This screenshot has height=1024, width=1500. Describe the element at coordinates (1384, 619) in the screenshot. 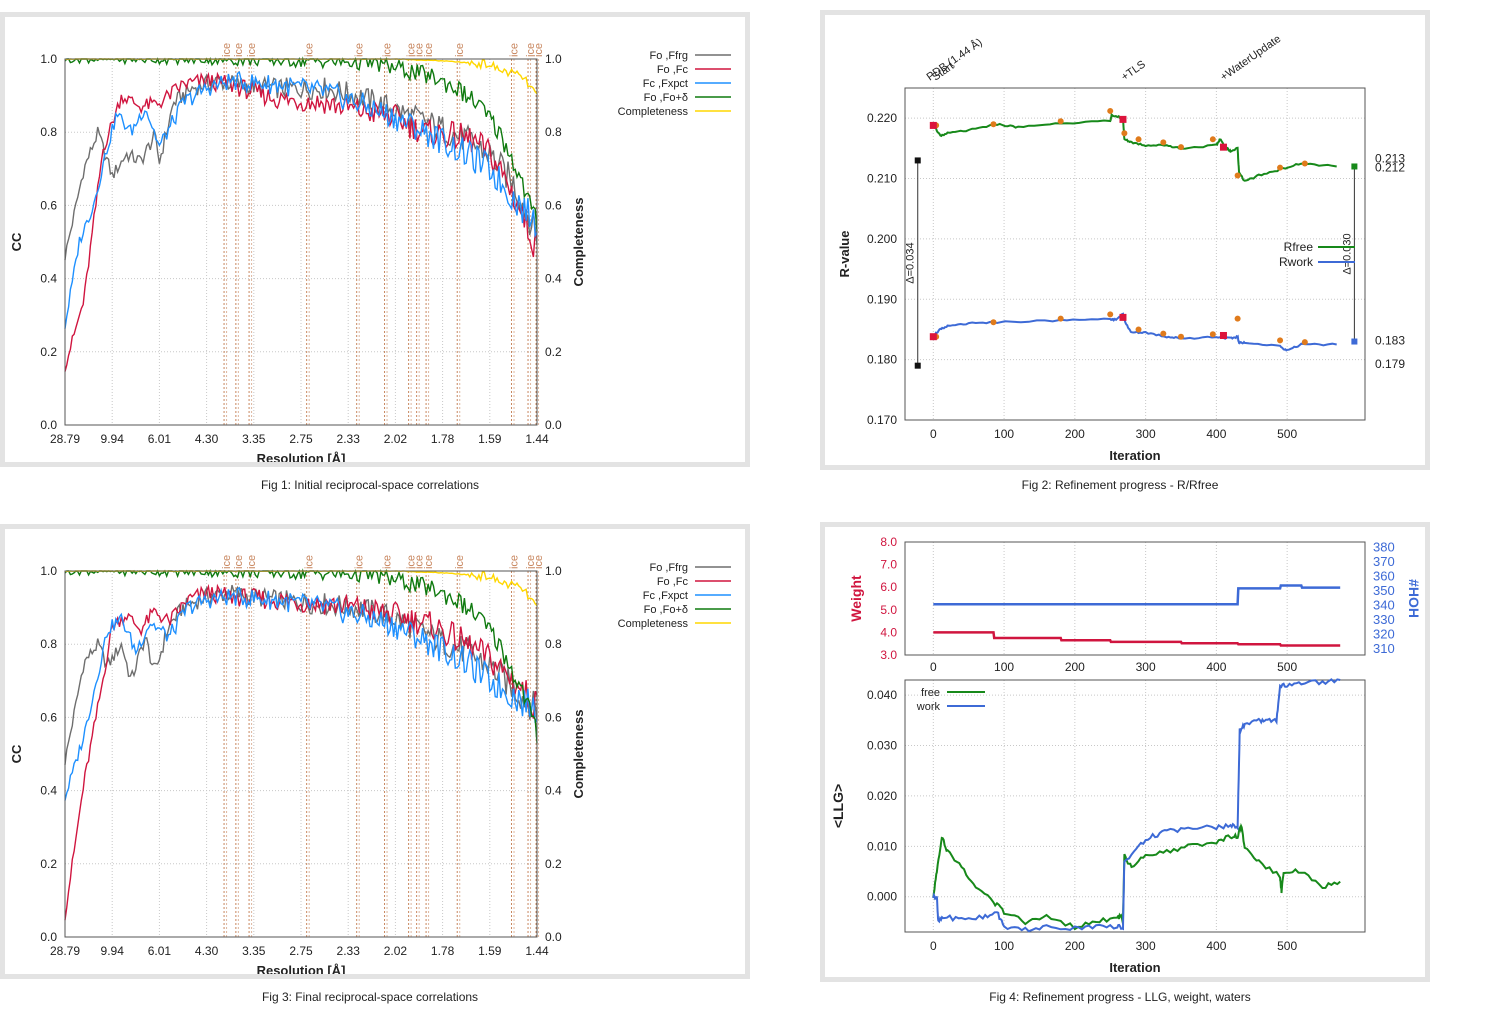

I see `hoh-tick-label: 330` at that location.